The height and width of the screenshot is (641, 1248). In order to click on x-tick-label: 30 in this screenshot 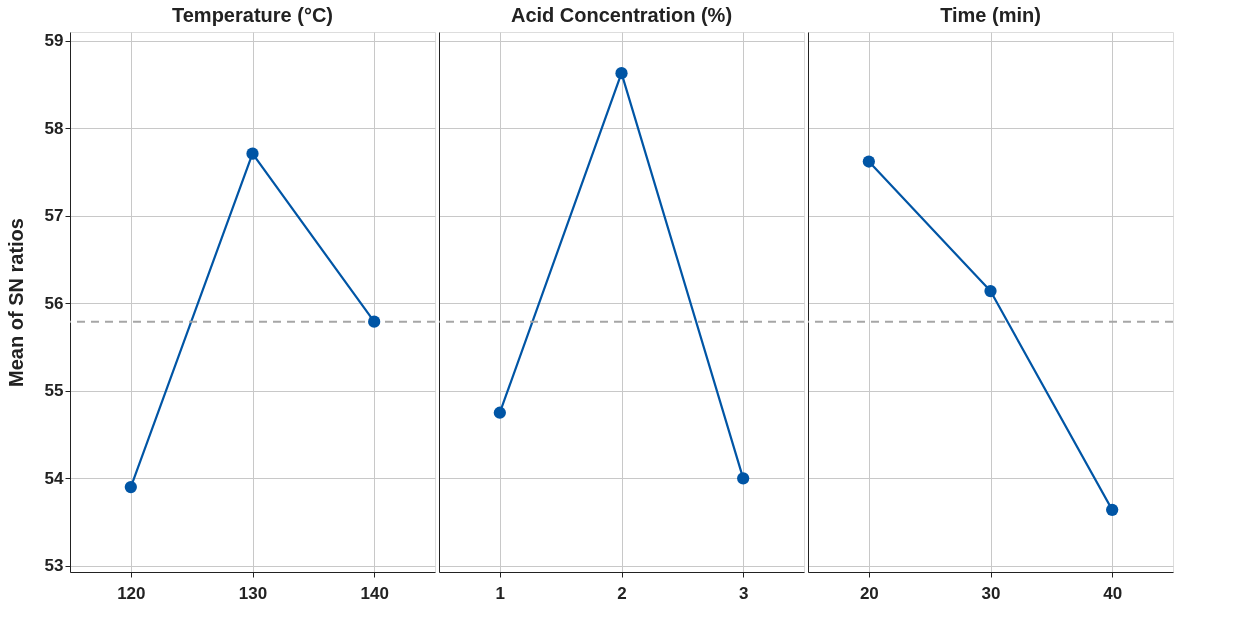, I will do `click(991, 593)`.